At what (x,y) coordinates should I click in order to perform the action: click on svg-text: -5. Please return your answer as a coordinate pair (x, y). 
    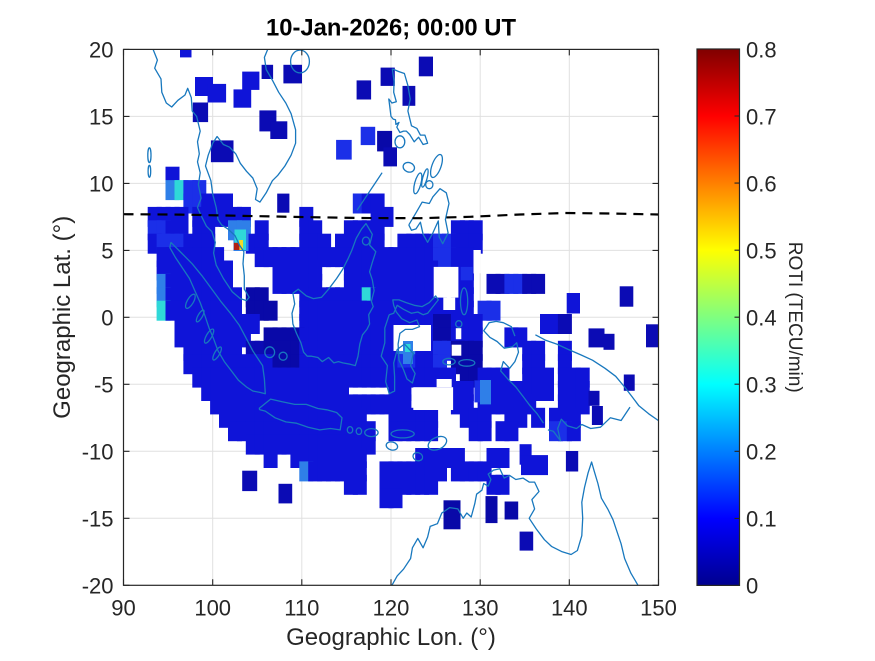
    Looking at the image, I should click on (104, 385).